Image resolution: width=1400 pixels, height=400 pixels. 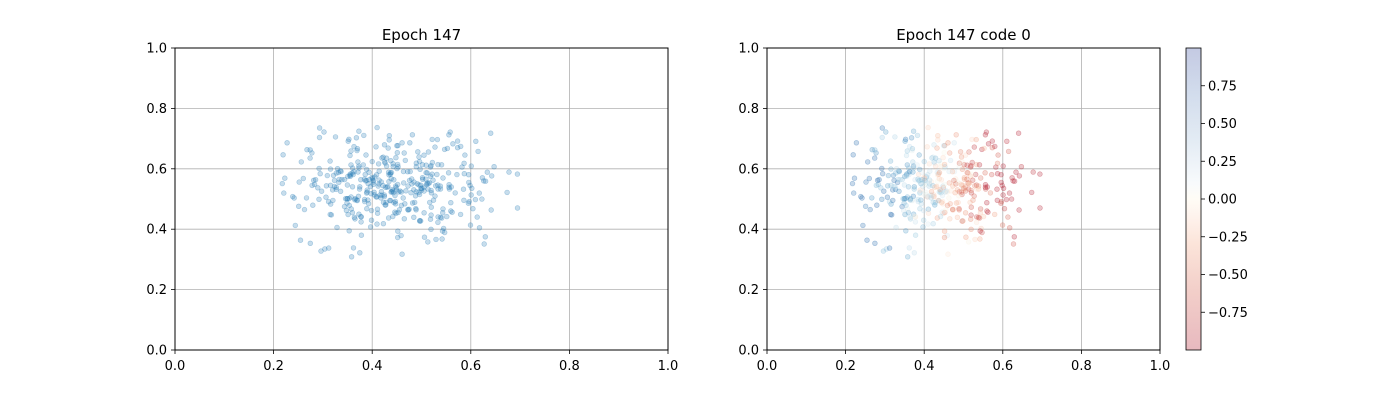 I want to click on right-x-tick-label: 0.6, so click(x=1002, y=366).